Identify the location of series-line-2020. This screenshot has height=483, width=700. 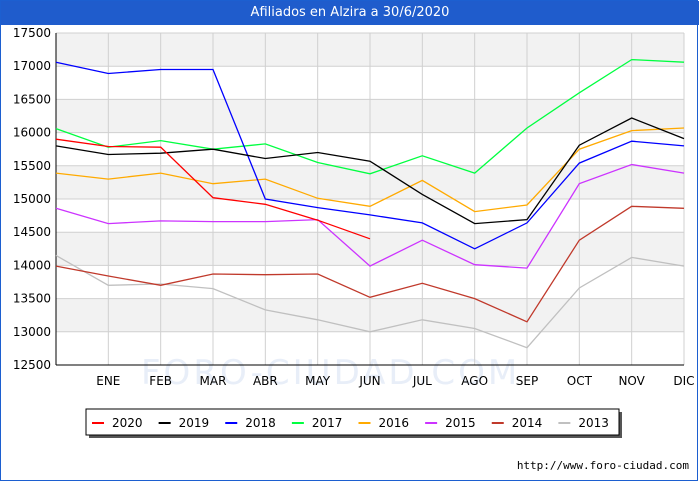
(213, 189).